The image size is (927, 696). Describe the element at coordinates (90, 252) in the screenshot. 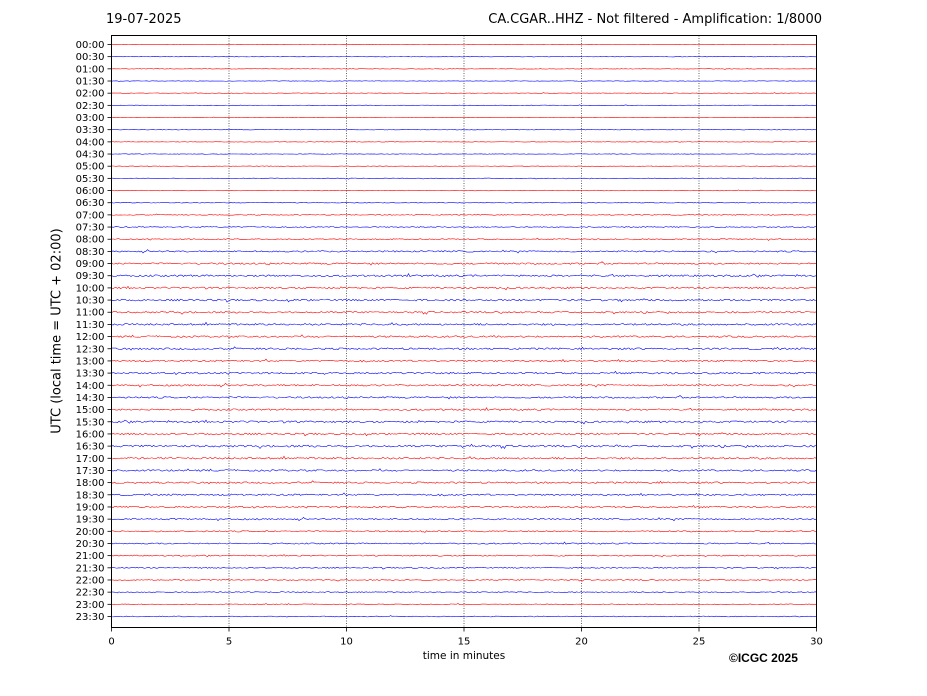

I see `y-tick-label-0830: 08:30` at that location.